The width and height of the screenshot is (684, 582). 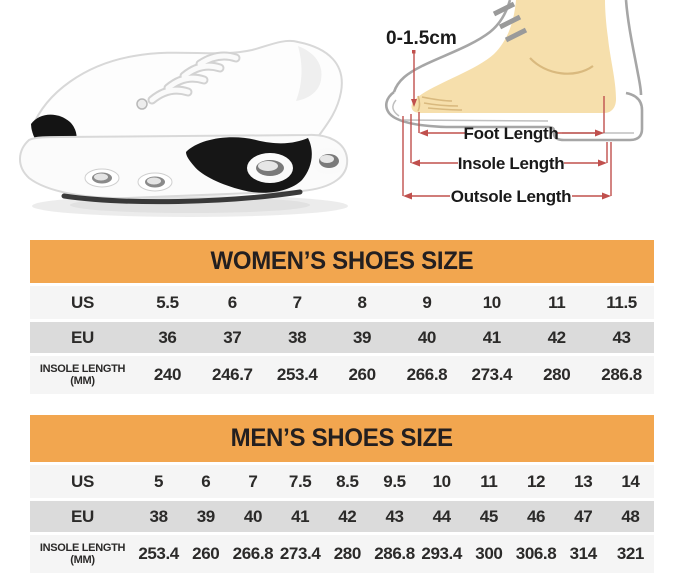 What do you see at coordinates (511, 196) in the screenshot?
I see `outsole-length-label: Outsole Length` at bounding box center [511, 196].